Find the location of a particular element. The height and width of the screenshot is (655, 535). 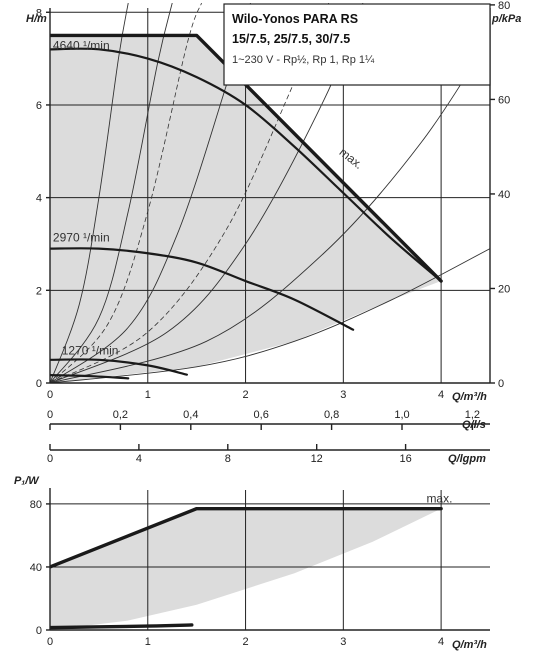

series-power-max is located at coordinates (246, 537).